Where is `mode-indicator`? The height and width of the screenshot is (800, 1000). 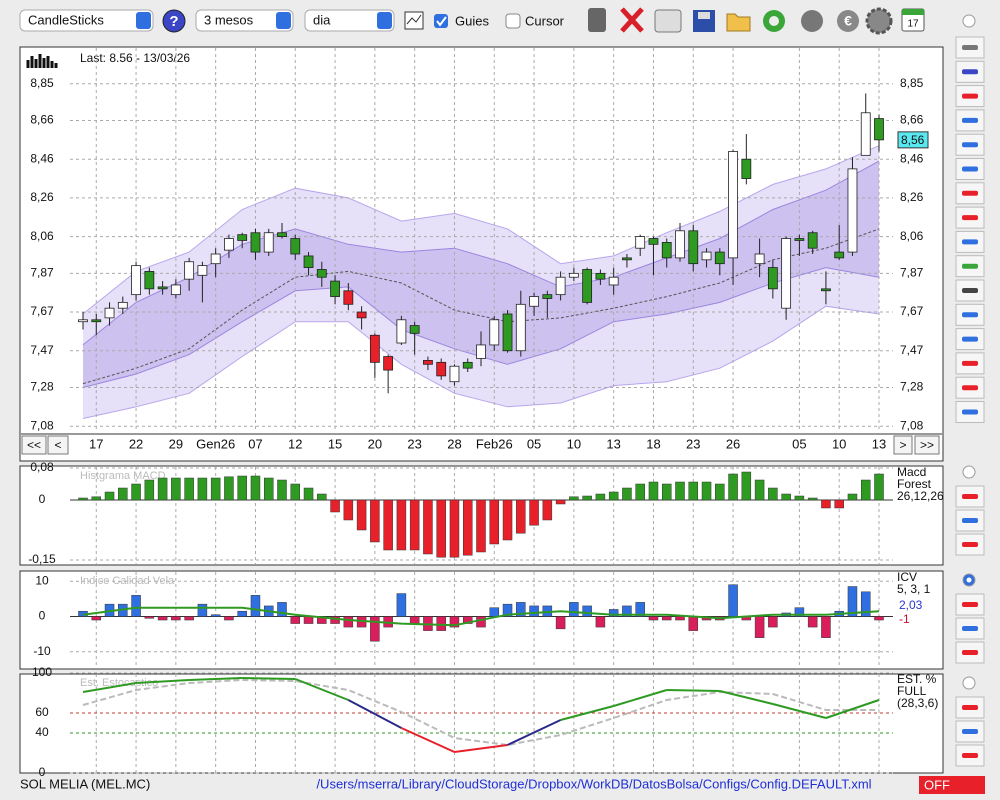 mode-indicator is located at coordinates (952, 785).